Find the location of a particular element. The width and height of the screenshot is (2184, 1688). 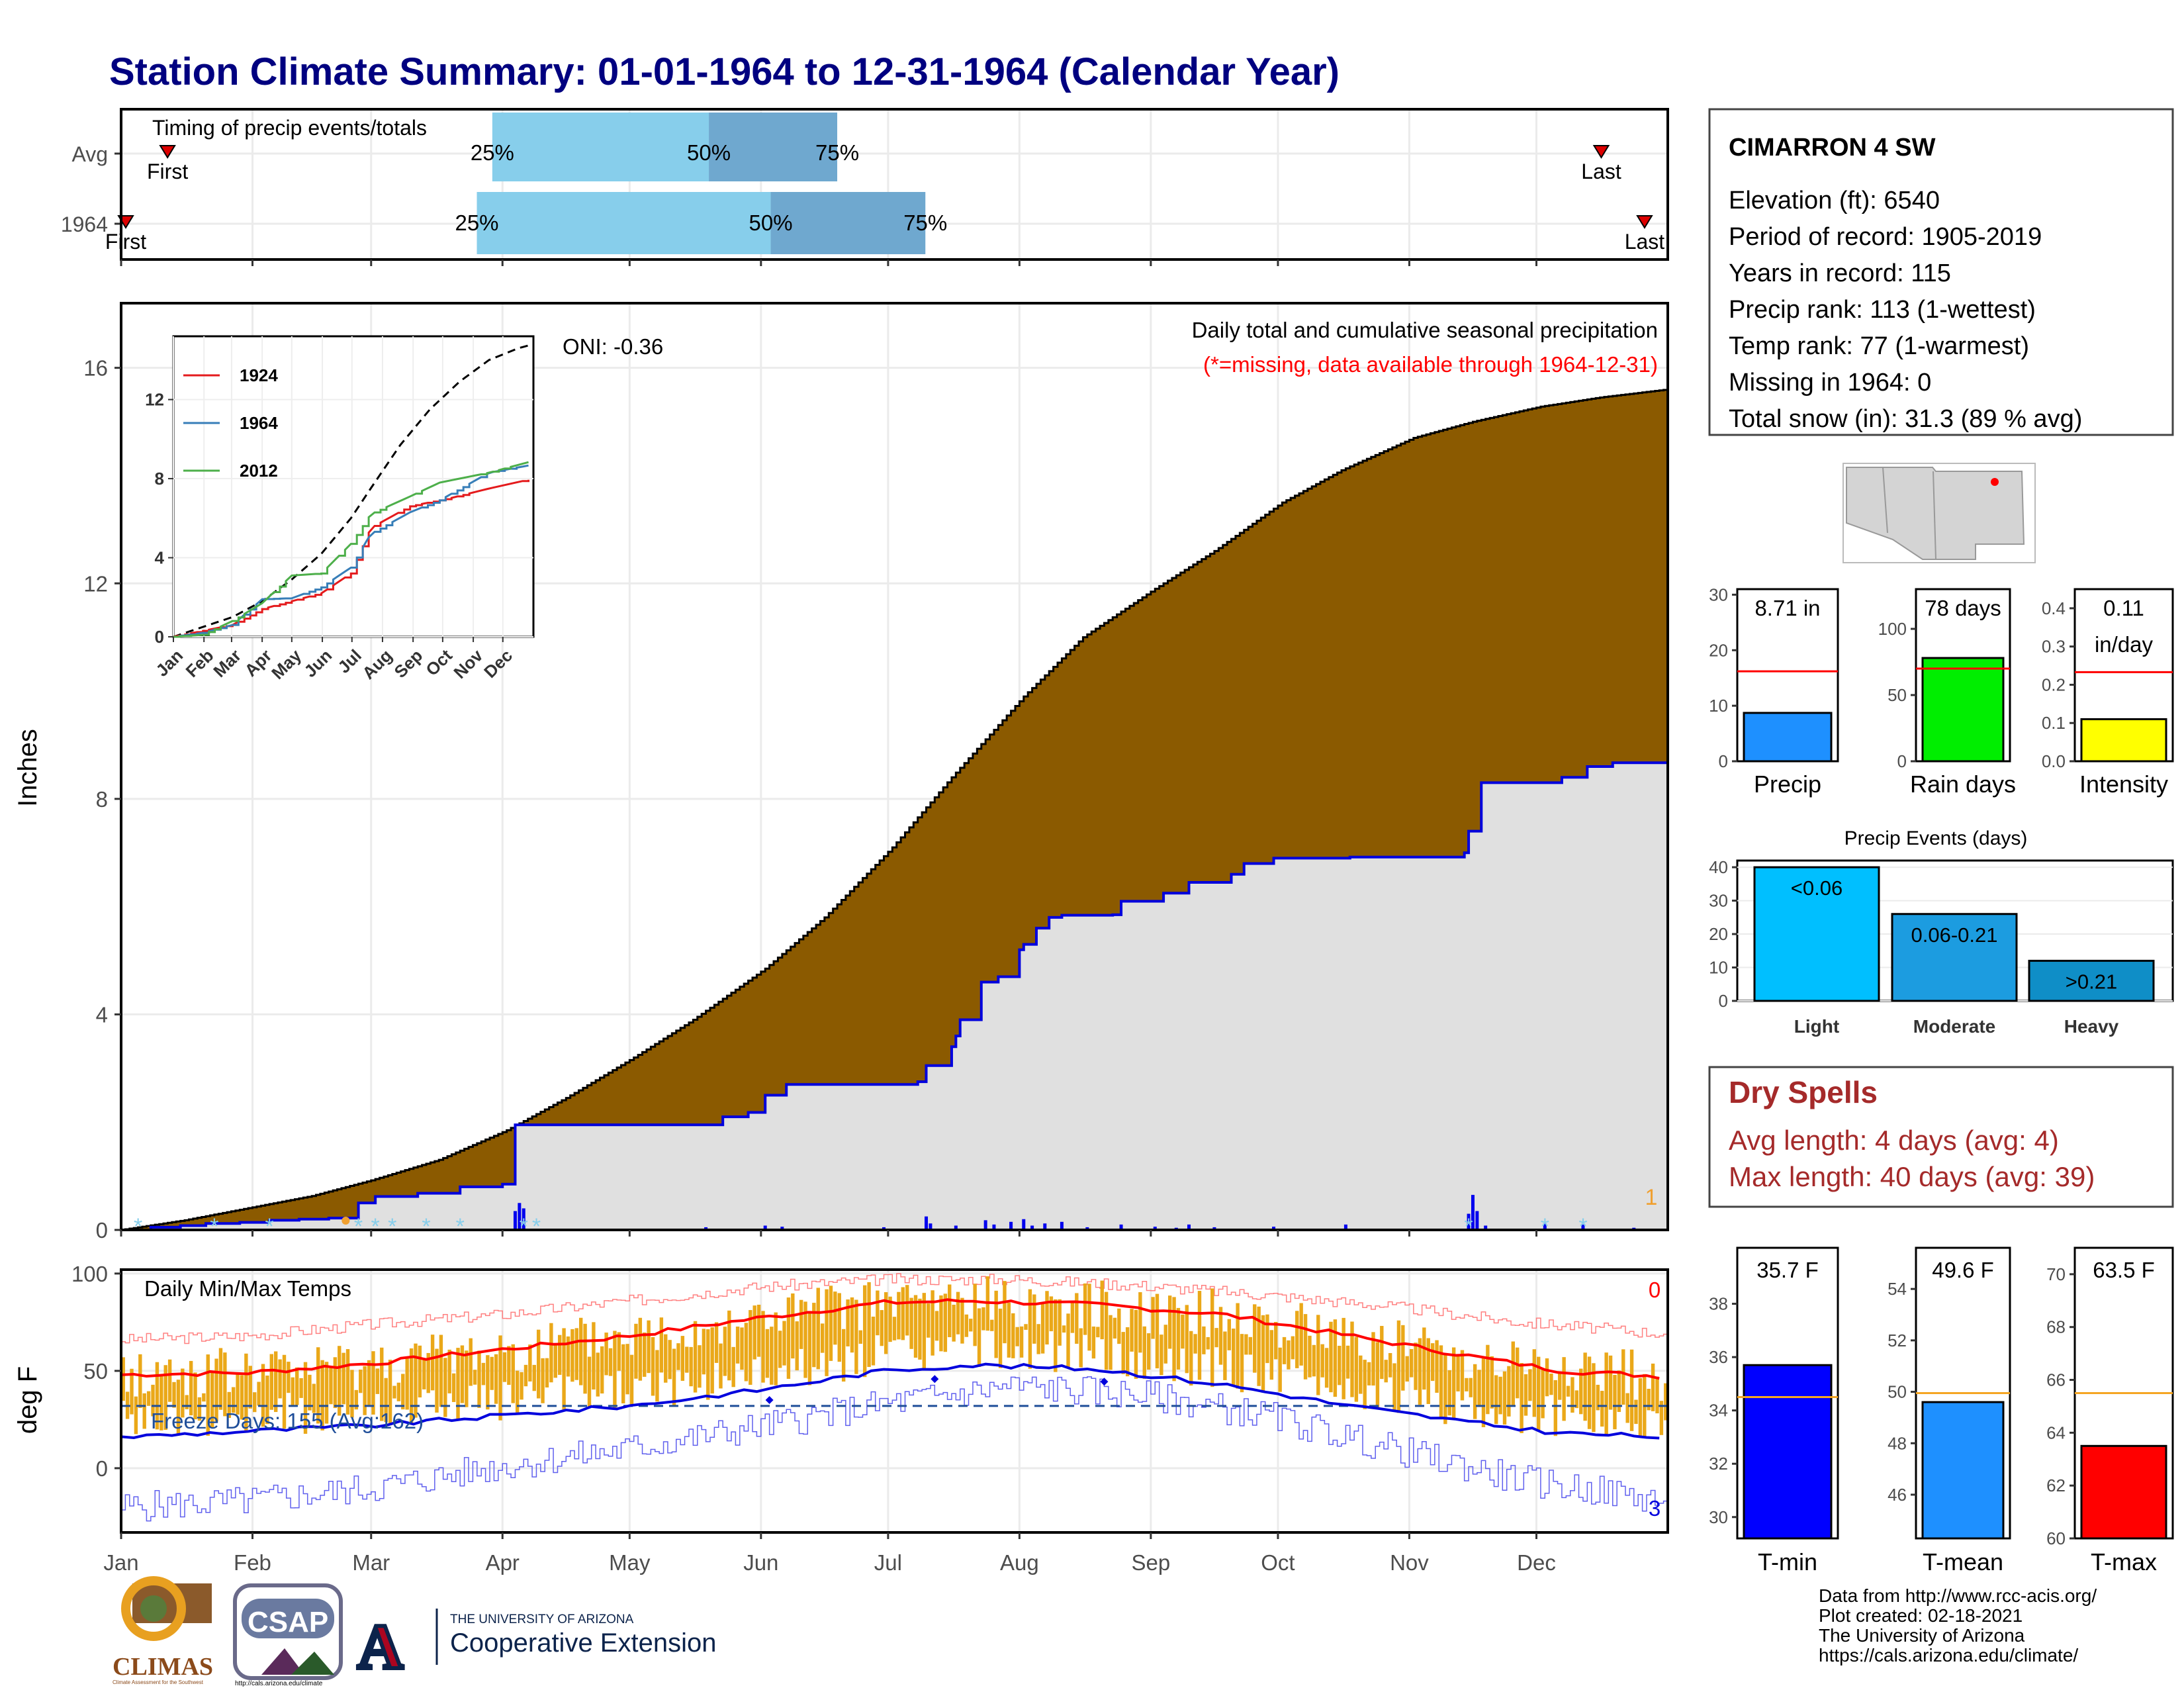

inset-series-line-2012 is located at coordinates (351, 549).